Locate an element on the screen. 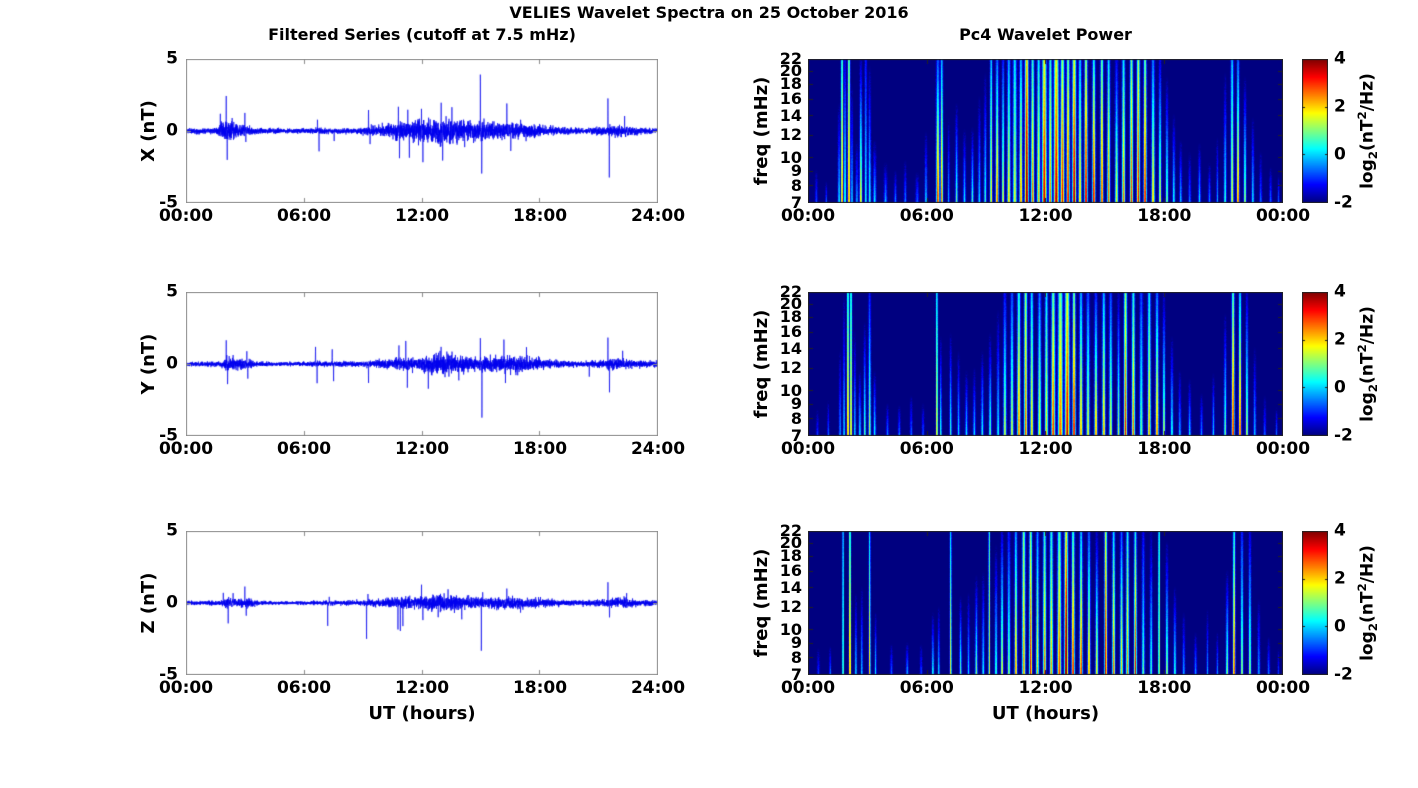 This screenshot has height=788, width=1418. z-series-x-ticks: 00:00 06:00 12:00 18:00 24:00 is located at coordinates (422, 689).